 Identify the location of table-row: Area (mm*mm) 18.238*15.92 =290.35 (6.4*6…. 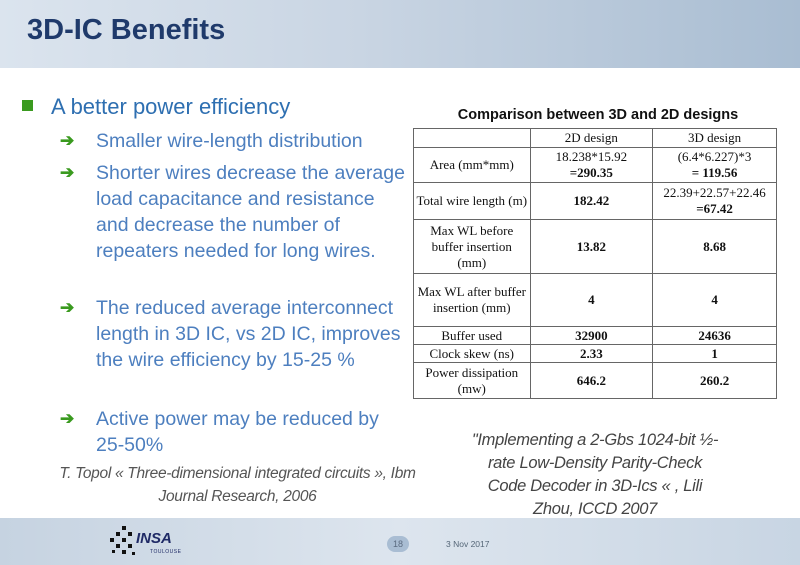
(595, 165).